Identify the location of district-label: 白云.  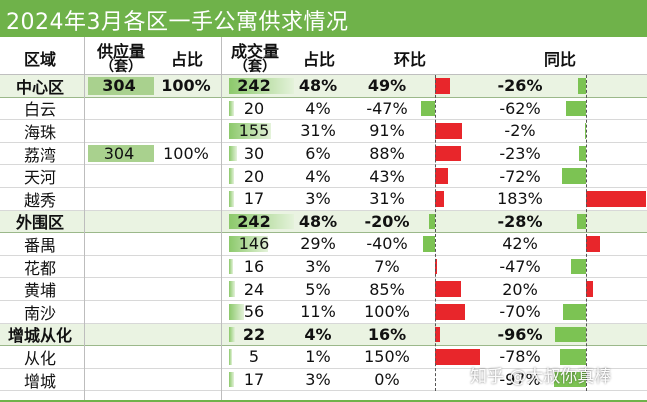
(39, 110).